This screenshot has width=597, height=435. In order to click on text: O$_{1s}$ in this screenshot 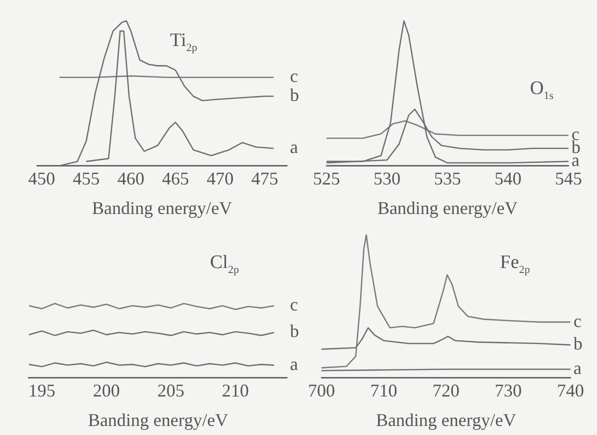, I will do `click(542, 90)`.